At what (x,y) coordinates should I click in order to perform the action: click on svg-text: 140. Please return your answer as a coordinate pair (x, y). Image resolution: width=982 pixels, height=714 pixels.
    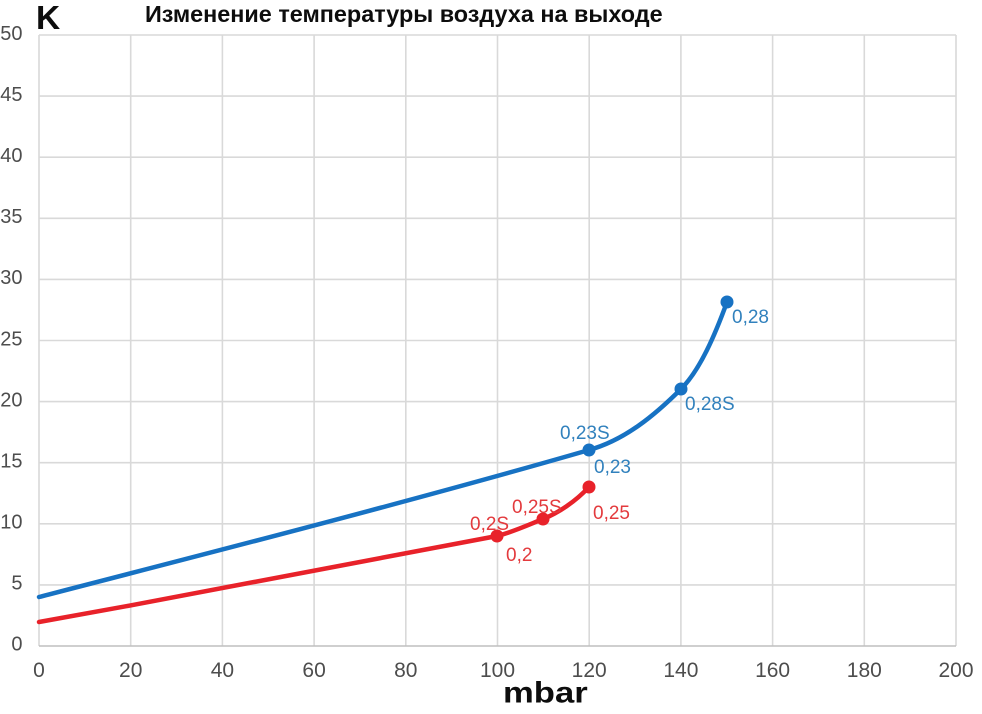
    Looking at the image, I should click on (680, 670).